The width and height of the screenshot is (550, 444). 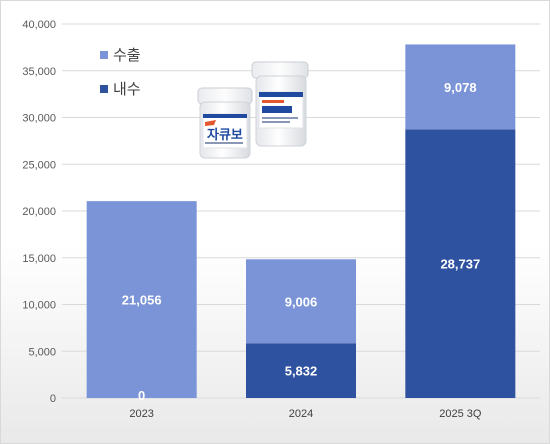 What do you see at coordinates (53, 399) in the screenshot?
I see `y-tick-label: 0` at bounding box center [53, 399].